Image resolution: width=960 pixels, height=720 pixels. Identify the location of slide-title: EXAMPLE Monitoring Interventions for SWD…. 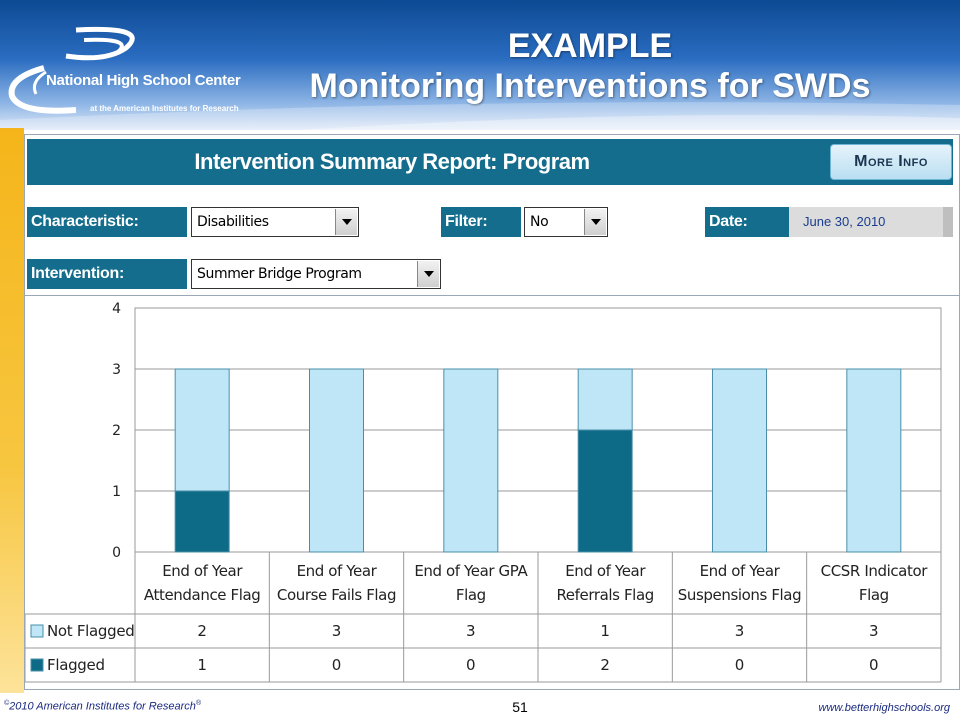
(590, 66).